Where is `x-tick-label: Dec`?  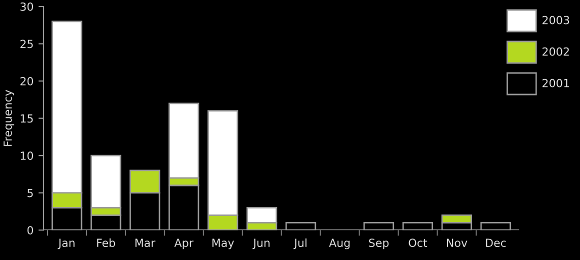
x-tick-label: Dec is located at coordinates (496, 243).